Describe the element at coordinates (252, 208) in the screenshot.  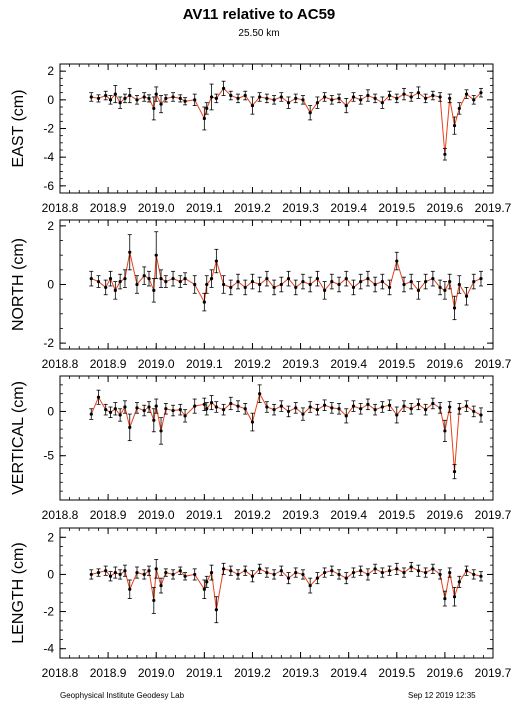
I see `x-tick-label: 2019.2` at that location.